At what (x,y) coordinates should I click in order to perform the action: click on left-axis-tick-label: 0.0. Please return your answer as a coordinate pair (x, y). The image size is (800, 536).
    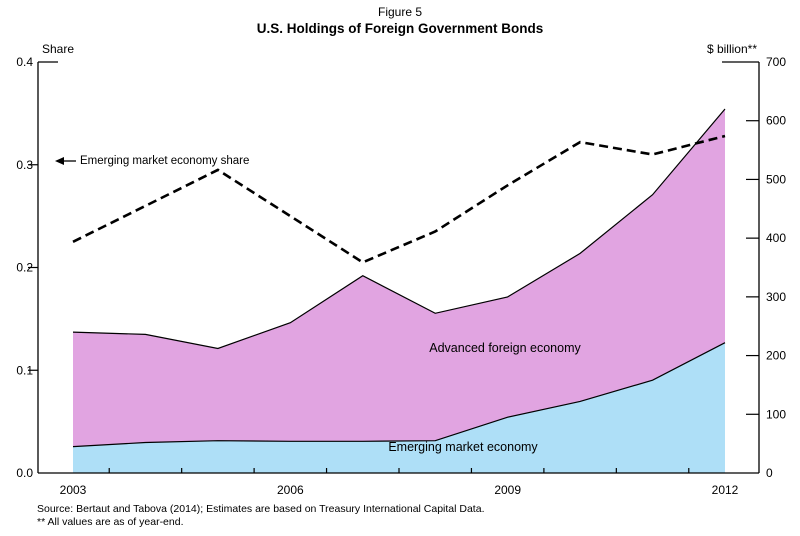
    Looking at the image, I should click on (24, 473).